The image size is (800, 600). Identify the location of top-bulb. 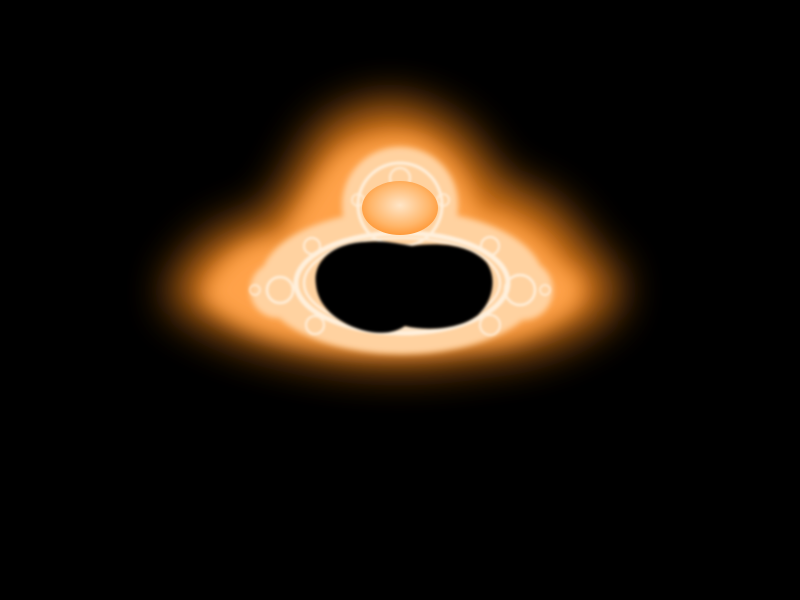
(400, 208).